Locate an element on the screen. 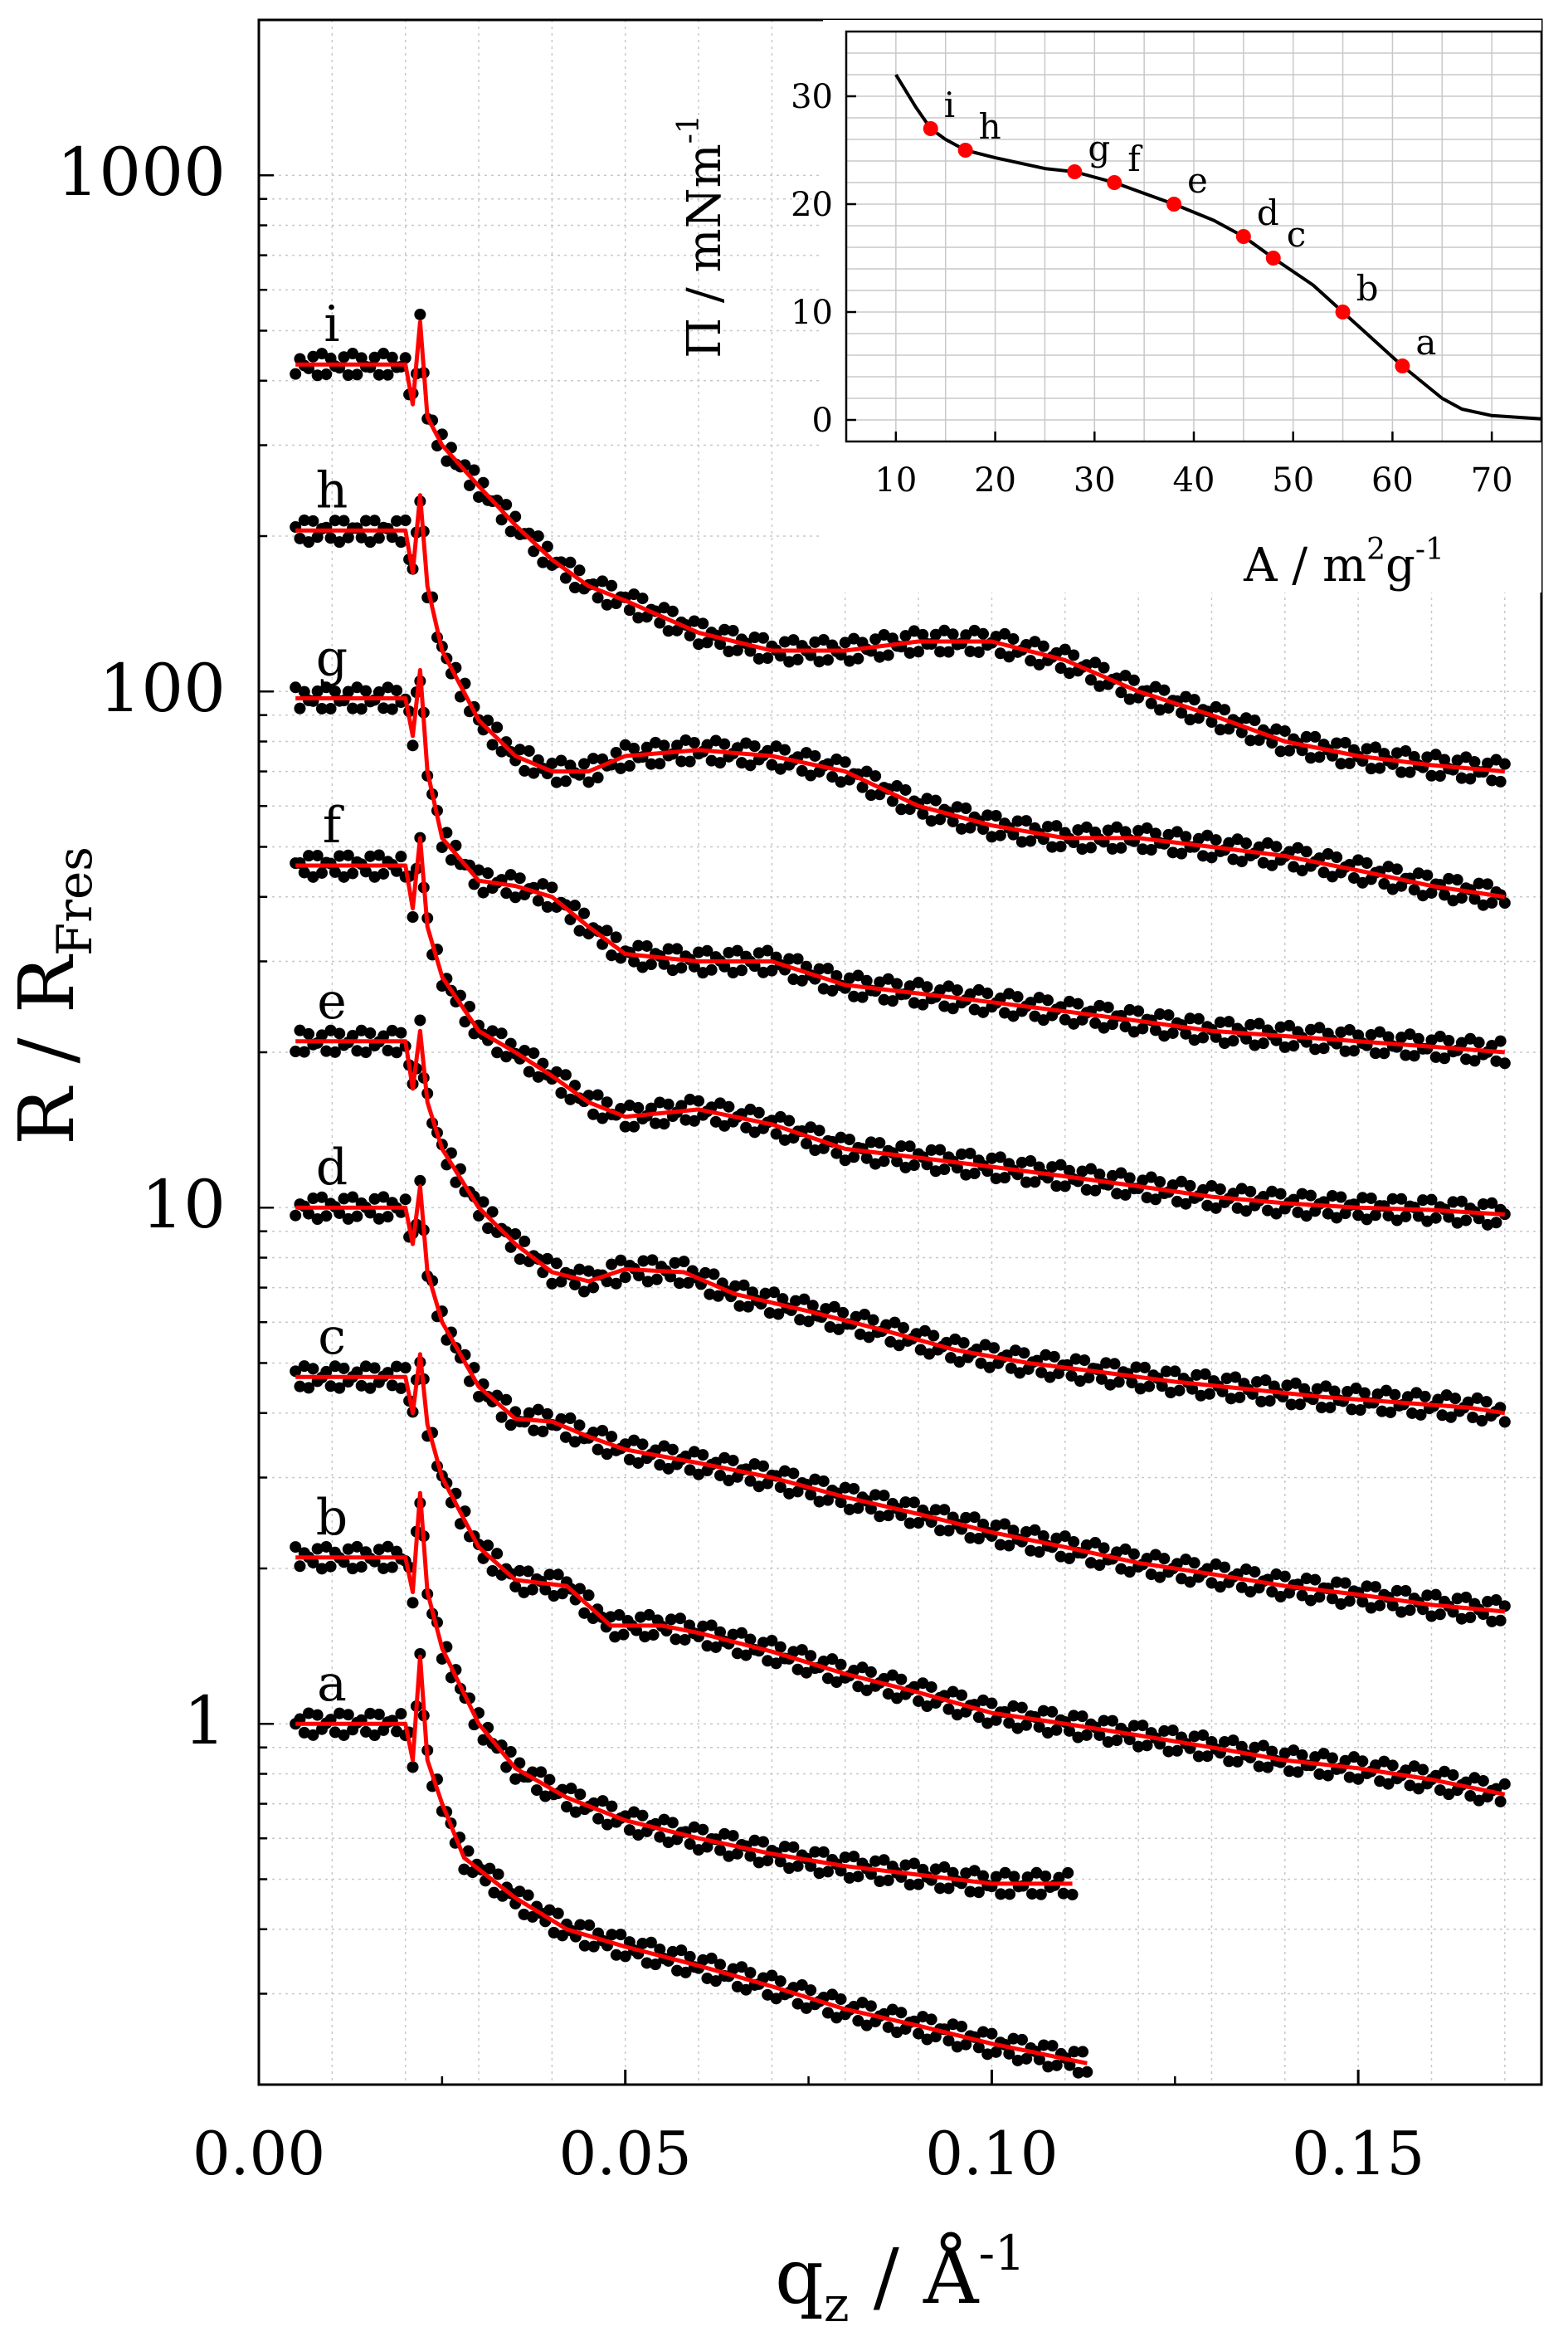 The image size is (1568, 2351). inset-y-axis-label: Π / mNm-1 is located at coordinates (702, 237).